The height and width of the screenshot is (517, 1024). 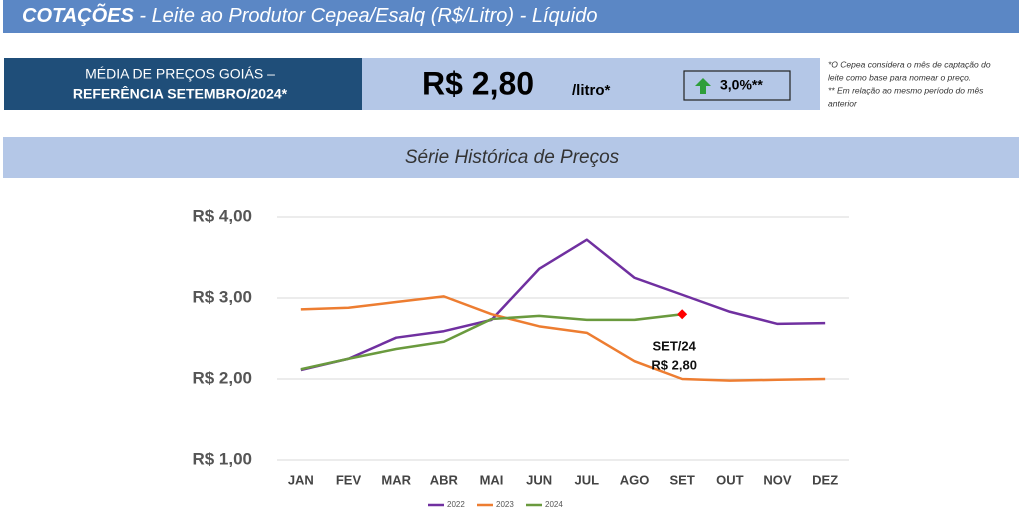 I want to click on note: *O Cepea considera o mês de captação do, so click(x=909, y=64).